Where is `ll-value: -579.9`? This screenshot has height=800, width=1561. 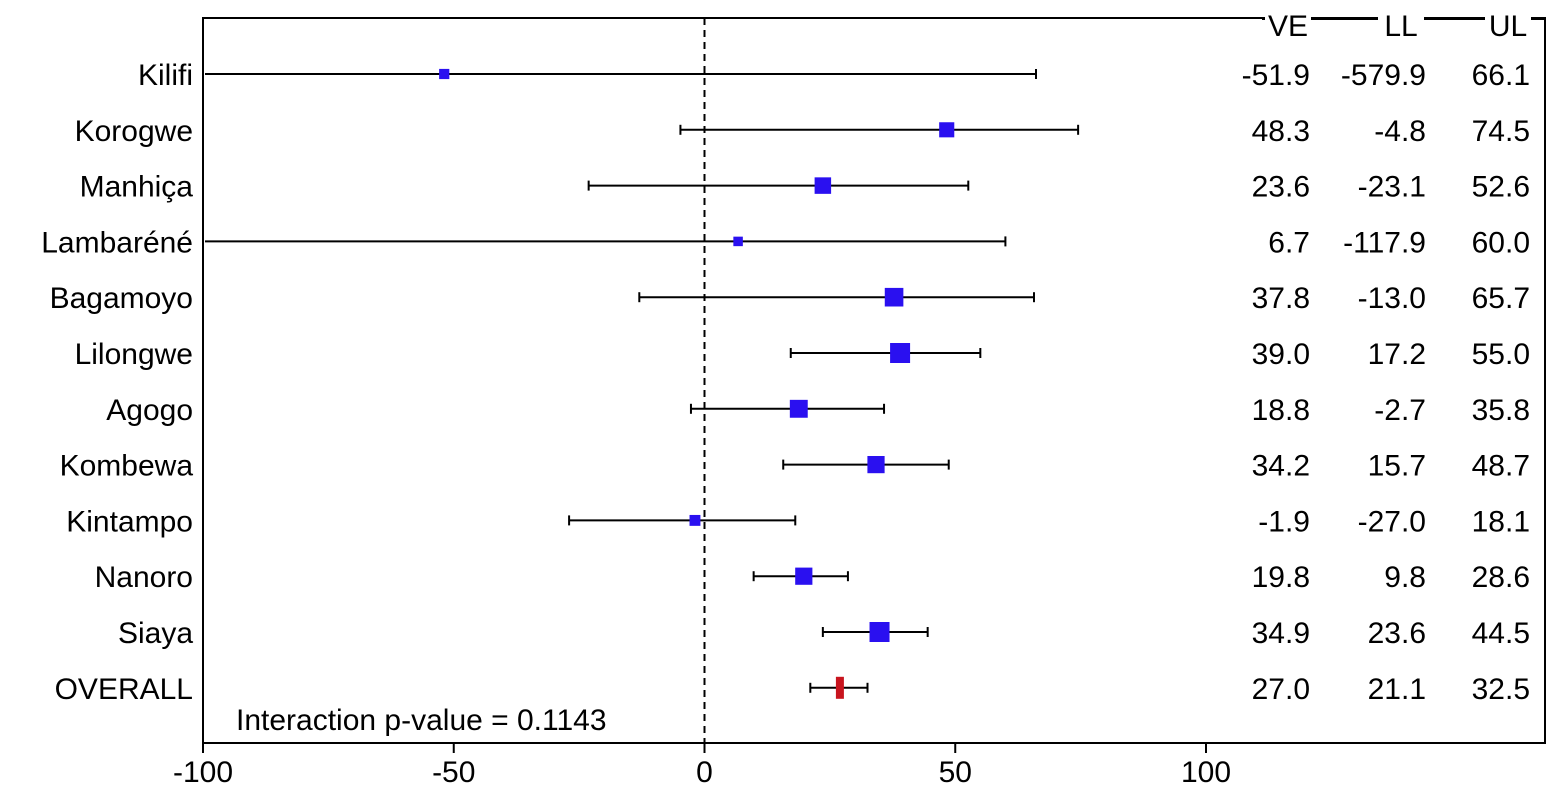 ll-value: -579.9 is located at coordinates (1383, 75).